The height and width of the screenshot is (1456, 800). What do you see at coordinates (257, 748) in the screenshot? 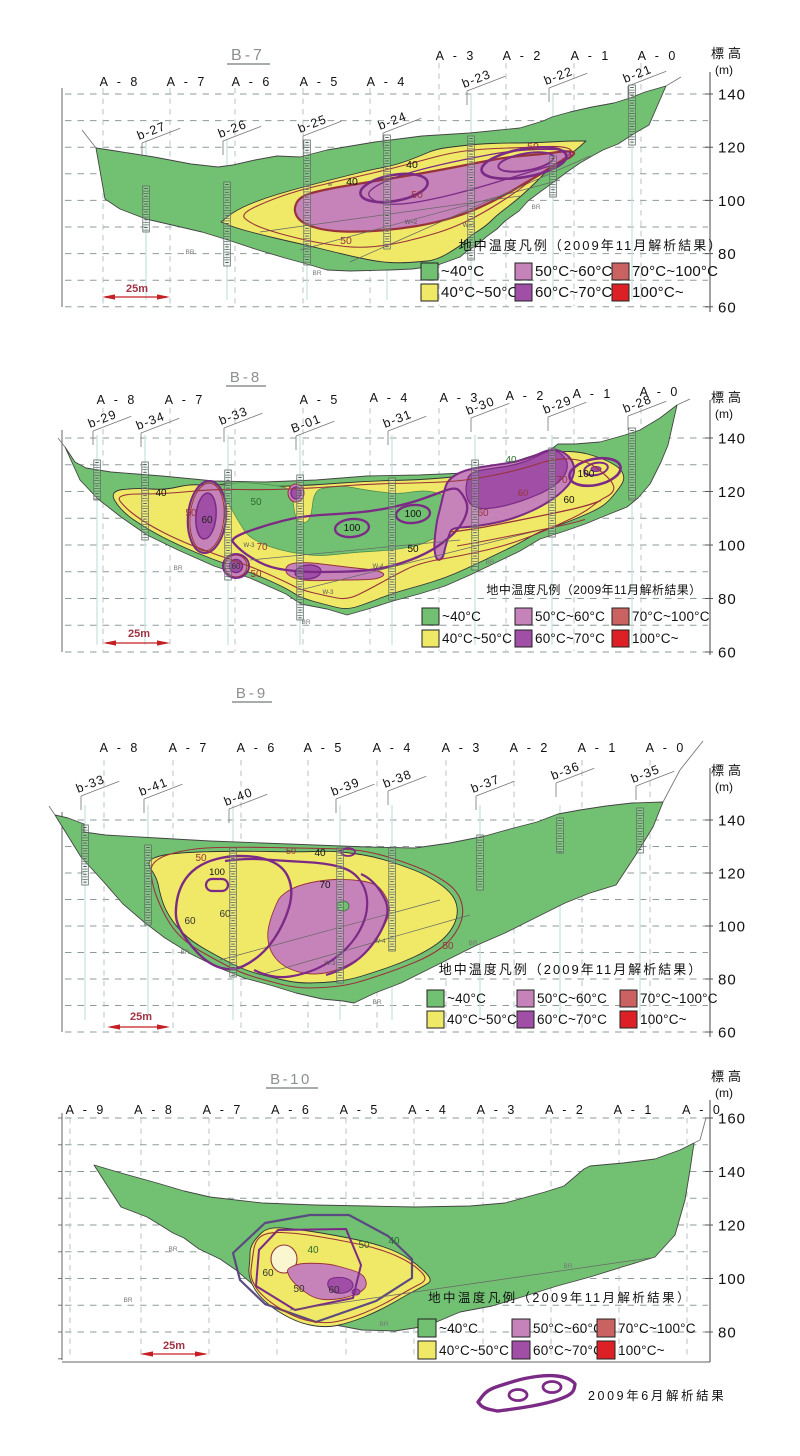
I see `svg-text: A - 6` at bounding box center [257, 748].